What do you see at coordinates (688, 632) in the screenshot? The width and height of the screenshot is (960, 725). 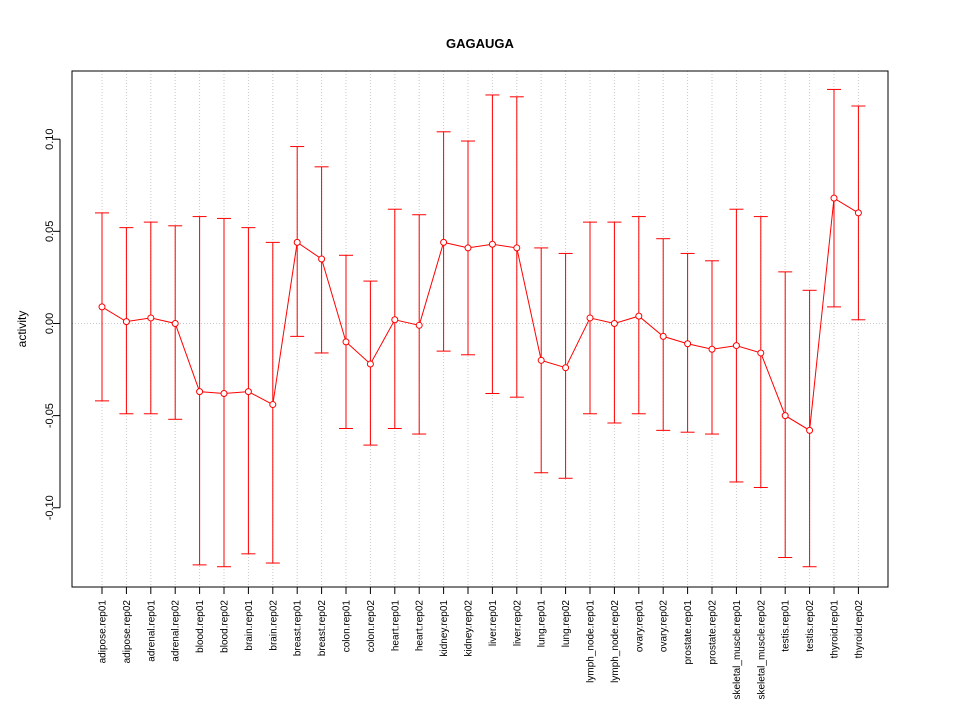 I see `x-tick-label: prostate.rep01` at bounding box center [688, 632].